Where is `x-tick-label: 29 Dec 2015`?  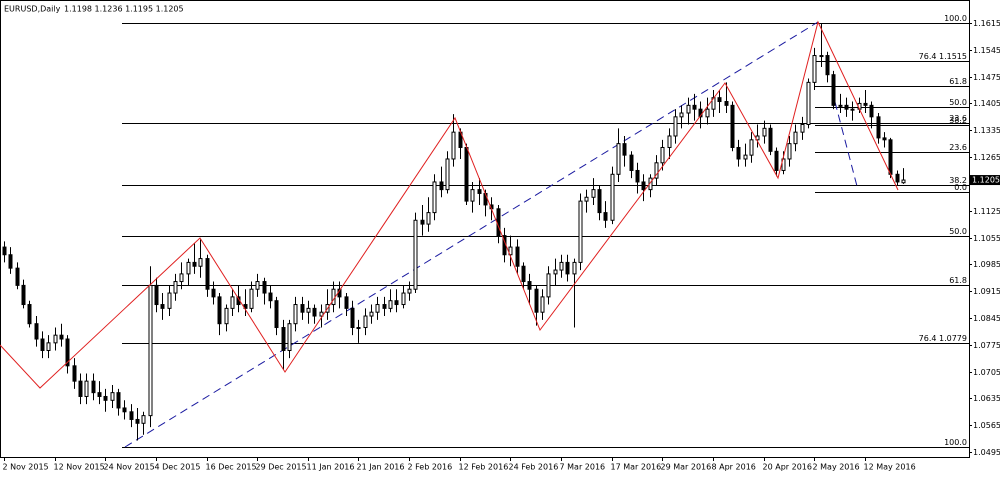
x-tick-label: 29 Dec 2015 is located at coordinates (281, 467).